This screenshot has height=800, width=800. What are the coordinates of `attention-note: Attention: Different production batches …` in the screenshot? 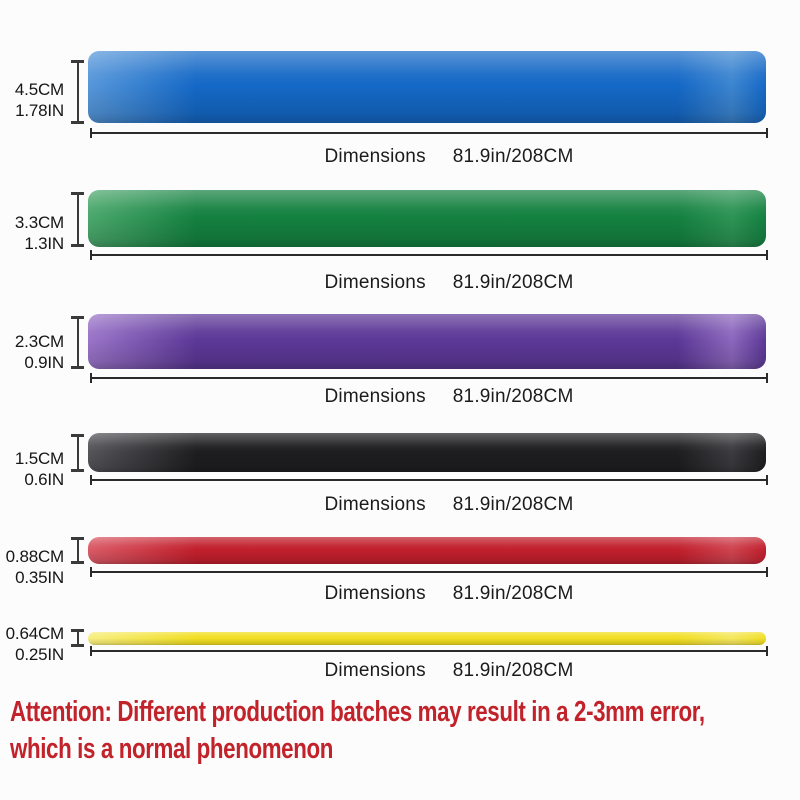 It's located at (357, 731).